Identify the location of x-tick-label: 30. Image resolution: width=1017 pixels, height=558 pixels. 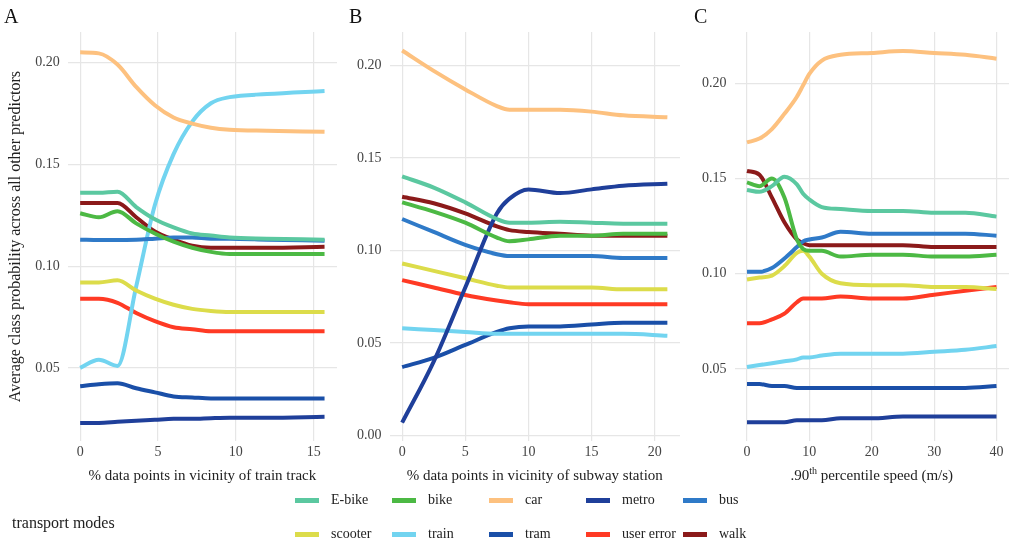
(934, 452).